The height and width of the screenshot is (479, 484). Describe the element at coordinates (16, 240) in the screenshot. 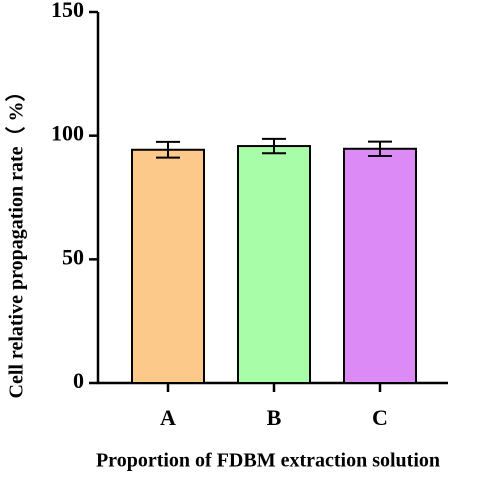

I see `y-axis-label: Cell relative propagation rate（ %）` at that location.